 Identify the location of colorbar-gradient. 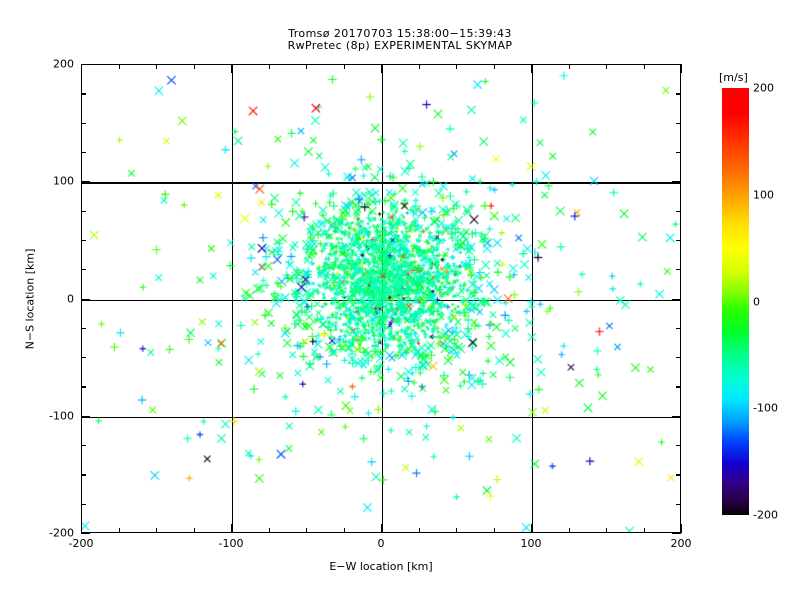
(735, 301).